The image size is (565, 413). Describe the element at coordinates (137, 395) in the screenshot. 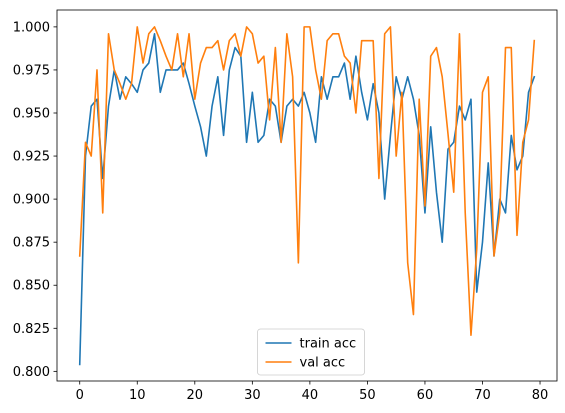

I see `x-tick-label: 10` at that location.